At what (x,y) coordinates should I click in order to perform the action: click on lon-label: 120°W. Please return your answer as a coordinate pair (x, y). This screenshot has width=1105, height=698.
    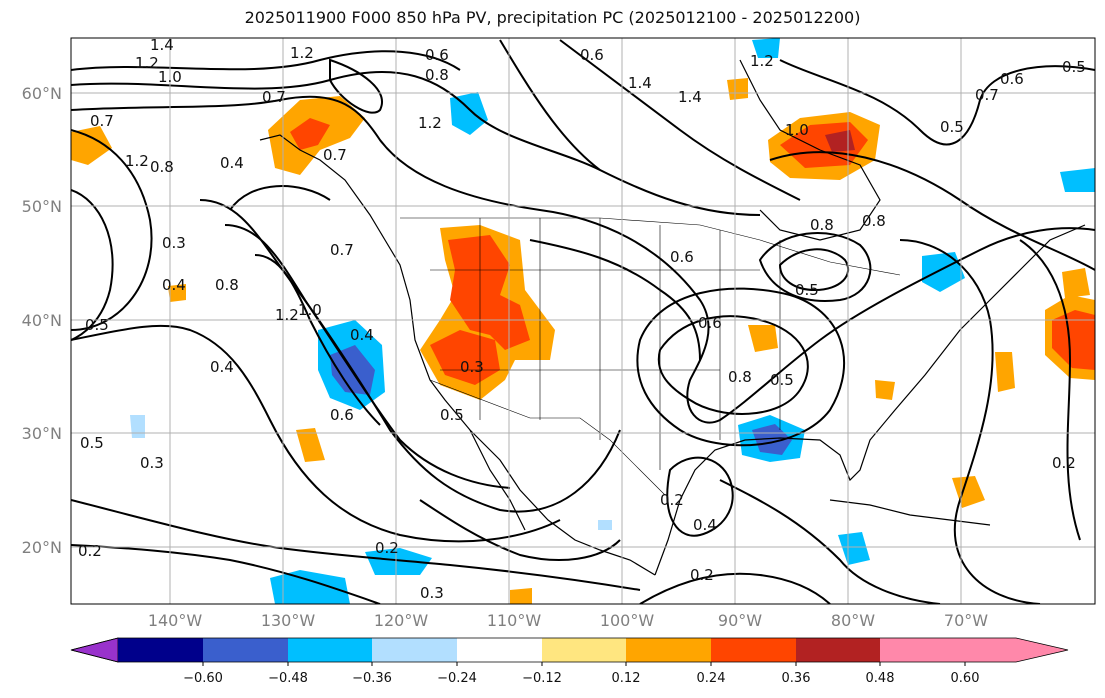
    Looking at the image, I should click on (401, 620).